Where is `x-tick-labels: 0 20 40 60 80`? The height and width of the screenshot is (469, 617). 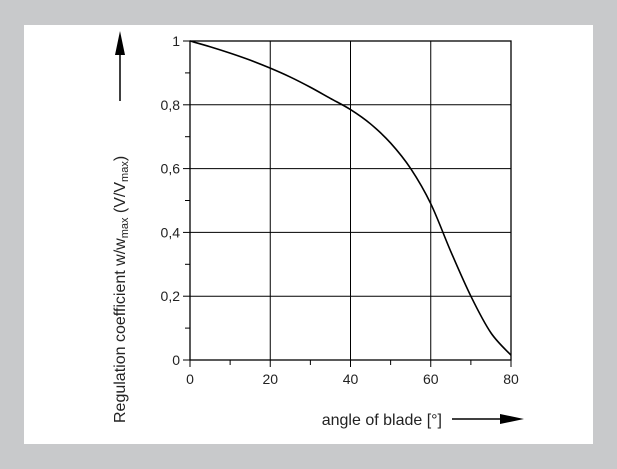
x-tick-labels: 0 20 40 60 80 is located at coordinates (352, 379).